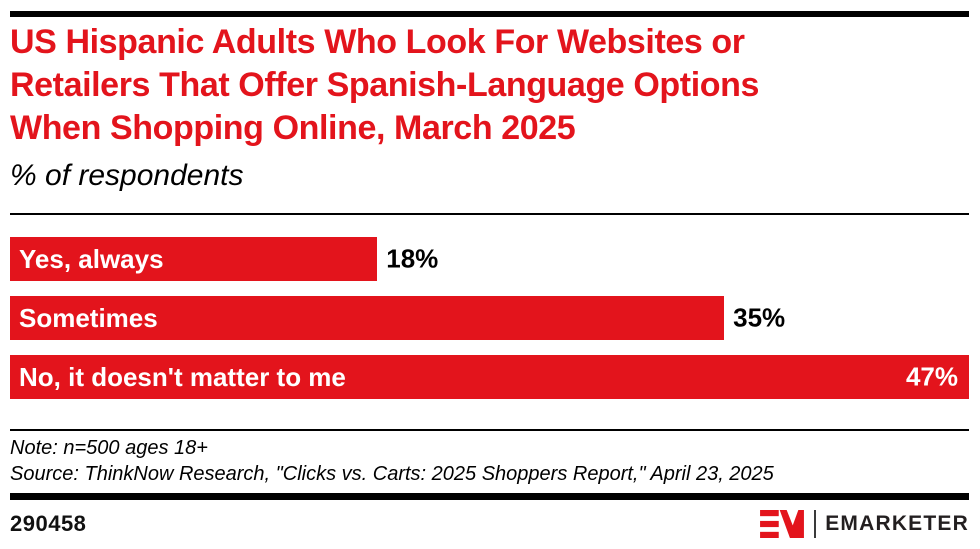 This screenshot has height=549, width=980. I want to click on bar-yes-always: Yes, always 18%, so click(224, 259).